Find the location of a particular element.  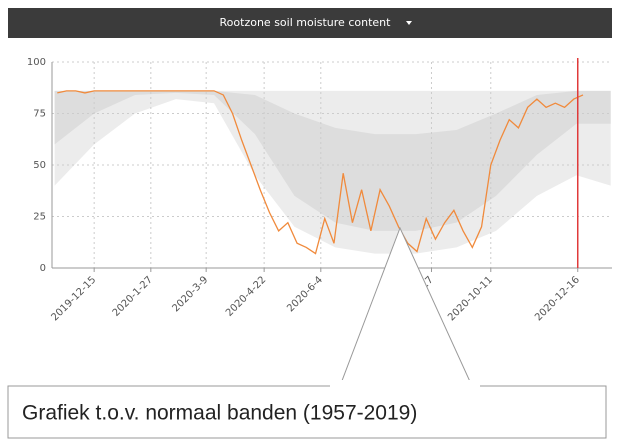

y-tick-label: 75 is located at coordinates (39, 114).